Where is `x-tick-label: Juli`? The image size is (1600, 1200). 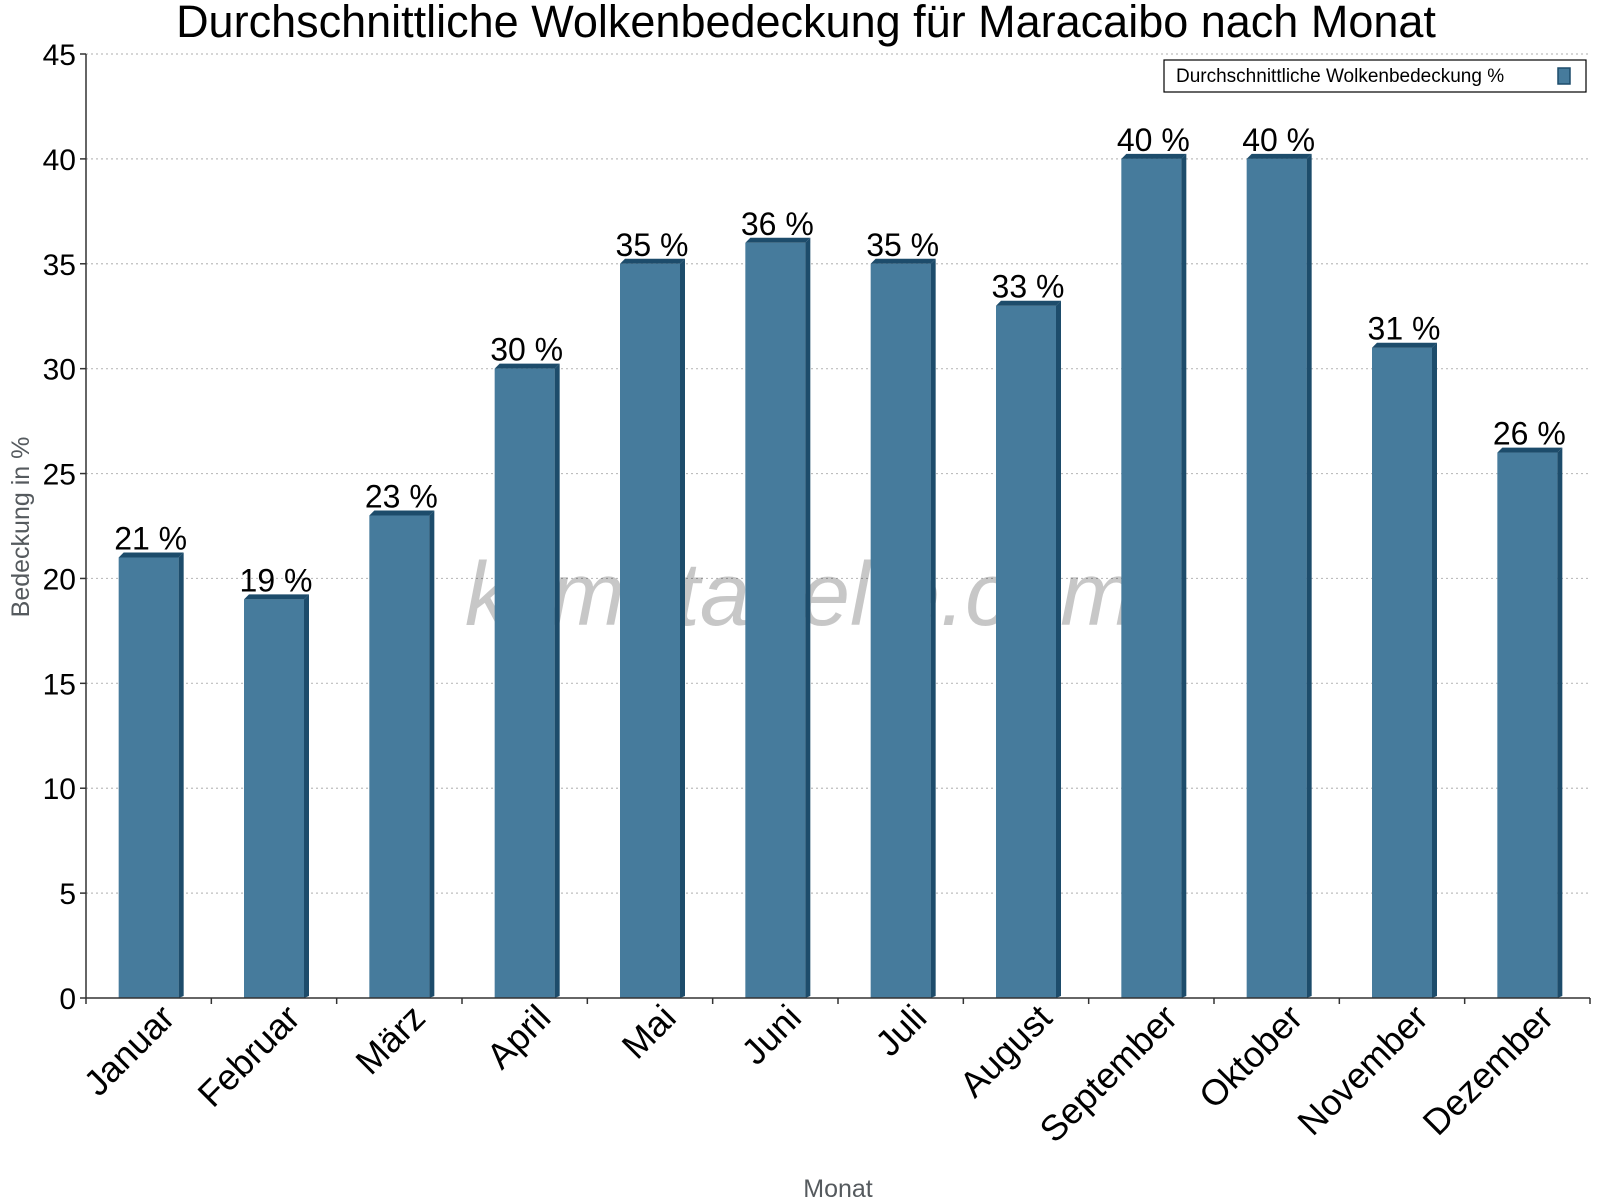
x-tick-label: Juli is located at coordinates (900, 1030).